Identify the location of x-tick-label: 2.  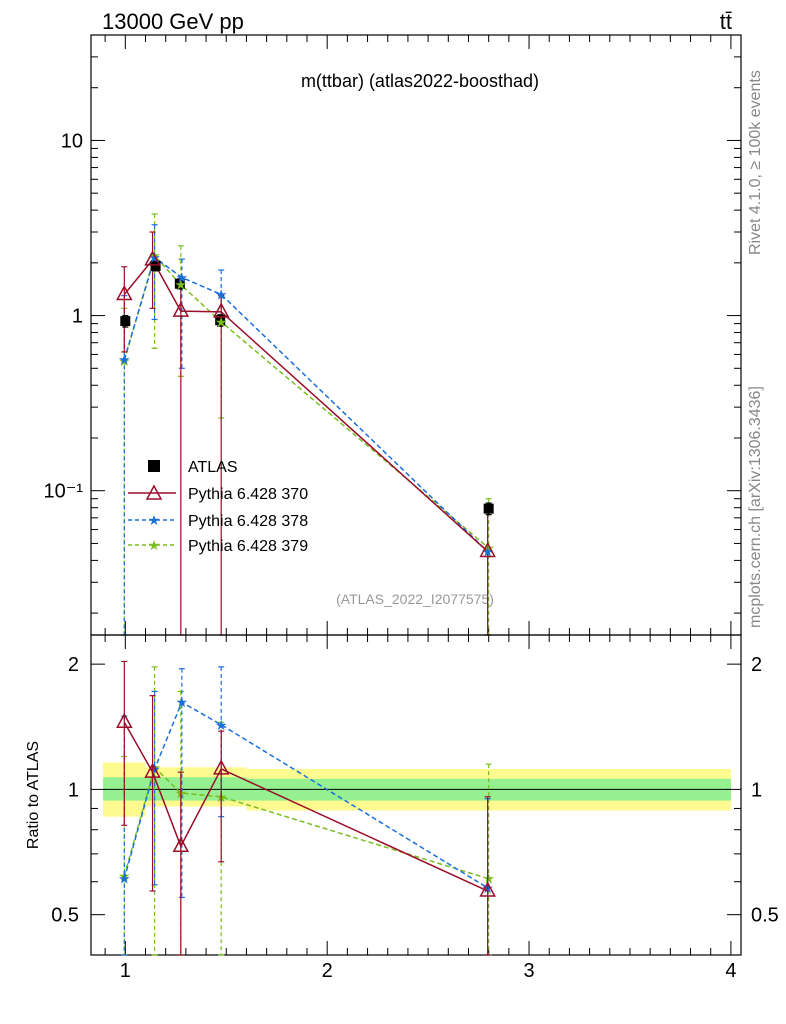
(327, 971).